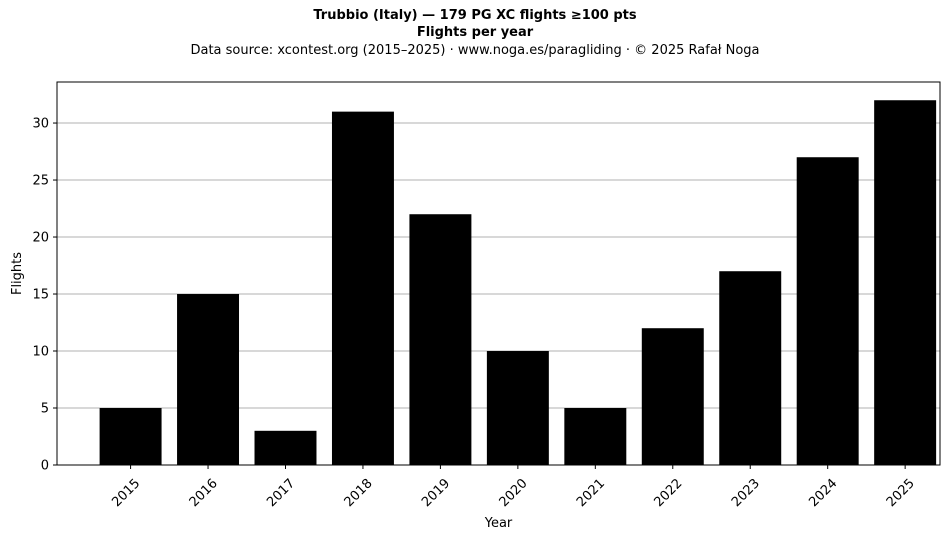  I want to click on x-tick-label: 2016, so click(204, 493).